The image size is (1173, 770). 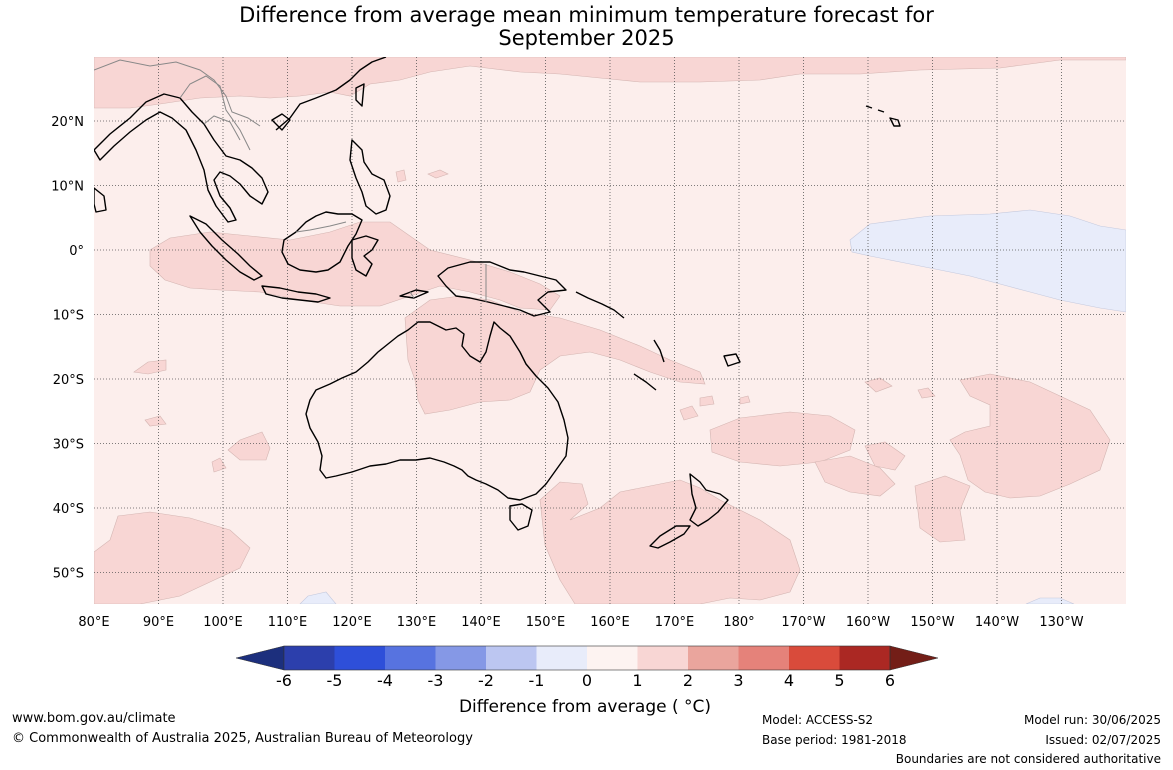 I want to click on website-text: www.bom.gov.au/climate, so click(x=94, y=718).